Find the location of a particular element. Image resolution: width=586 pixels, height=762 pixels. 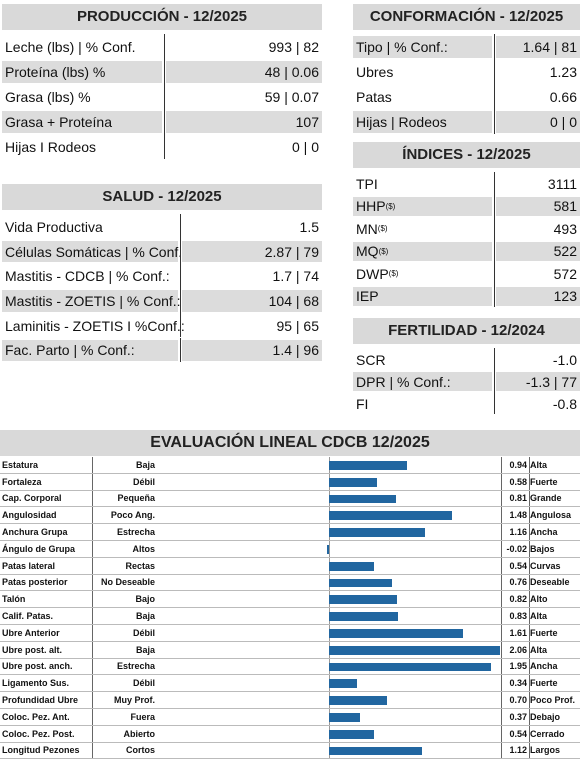

high-label: Angulosa is located at coordinates (555, 515).